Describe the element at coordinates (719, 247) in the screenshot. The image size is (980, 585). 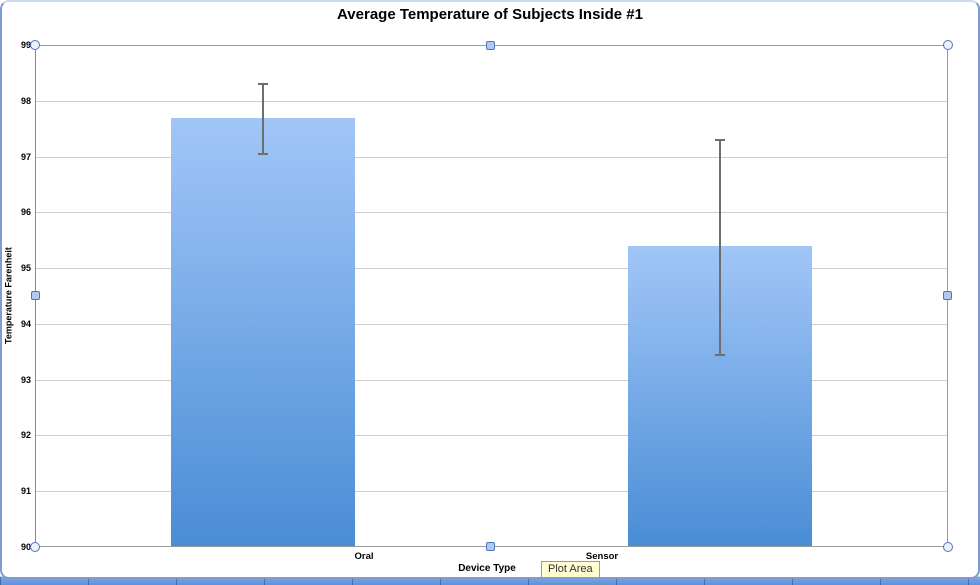
I see `error-bar-sensor` at that location.